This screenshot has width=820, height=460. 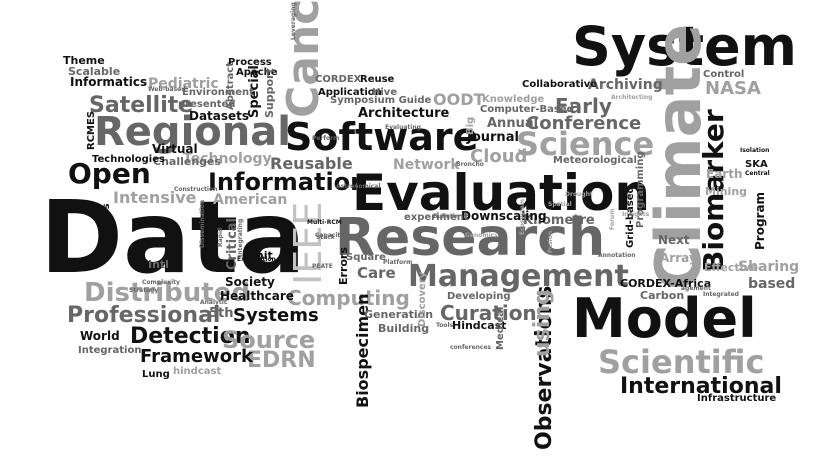 I want to click on word-scalable: Scalable, so click(x=94, y=71).